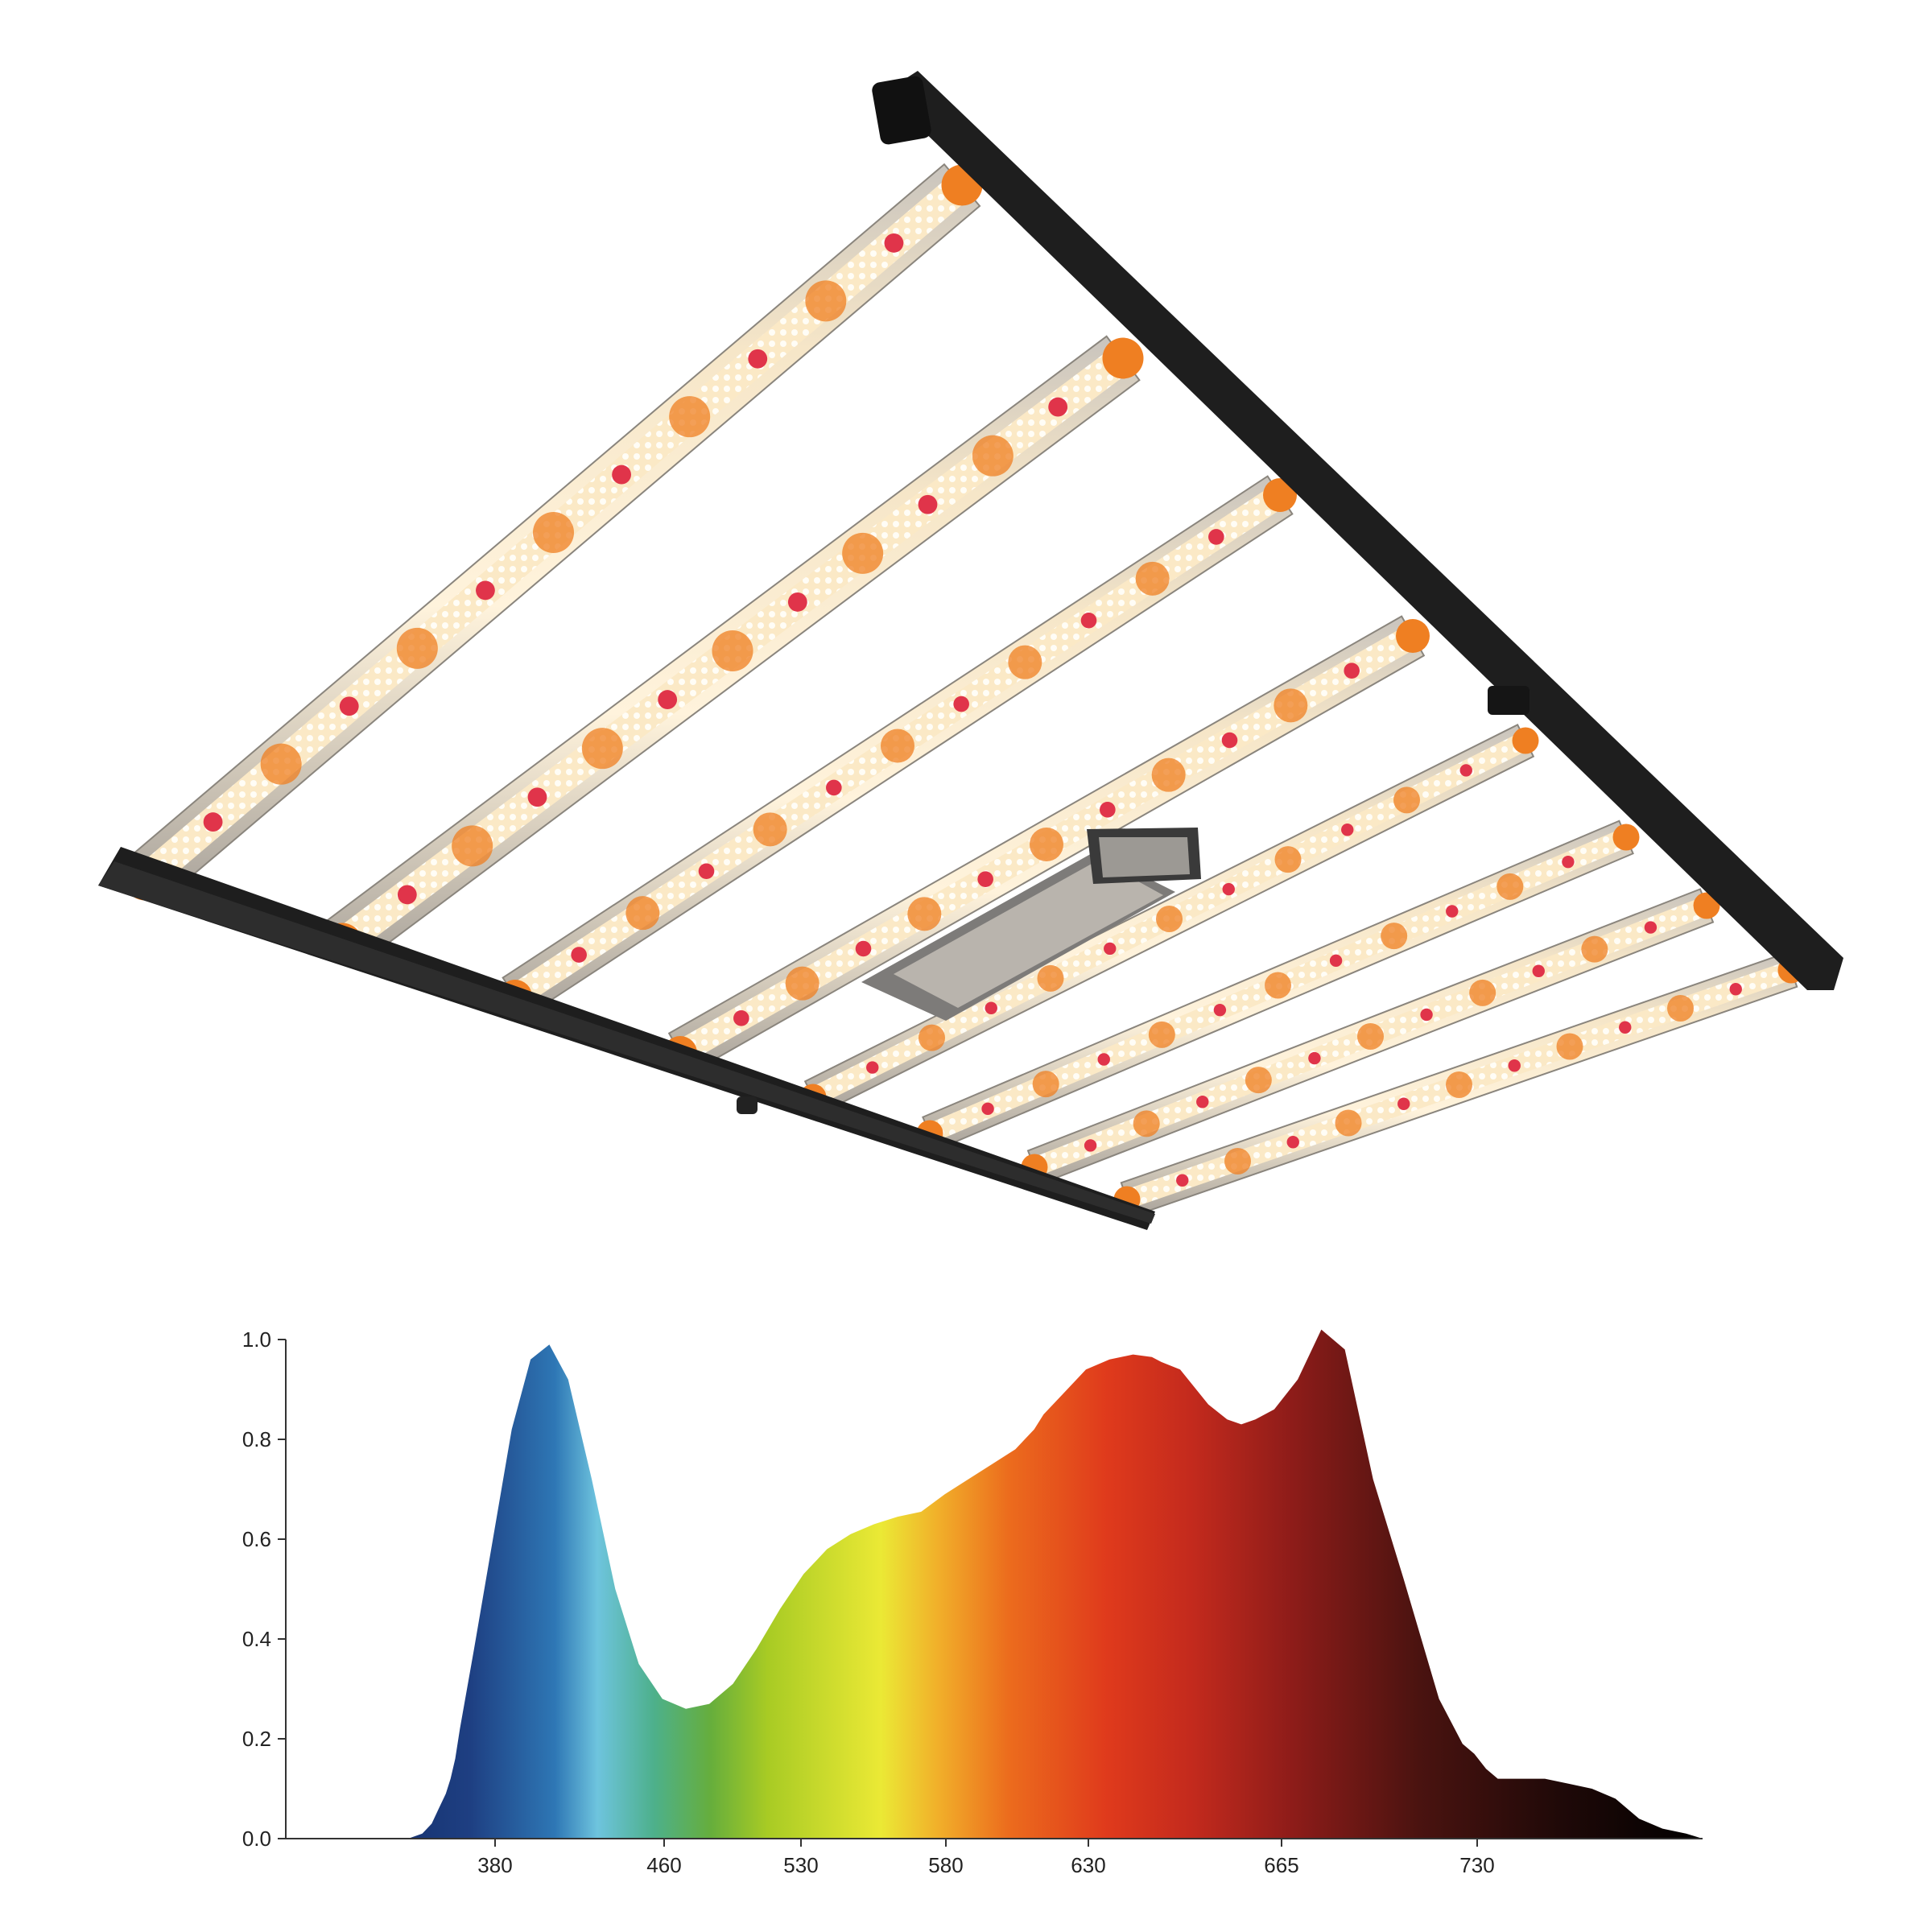 This screenshot has height=1932, width=1932. What do you see at coordinates (256, 1739) in the screenshot?
I see `y-tick-label: 0.2` at bounding box center [256, 1739].